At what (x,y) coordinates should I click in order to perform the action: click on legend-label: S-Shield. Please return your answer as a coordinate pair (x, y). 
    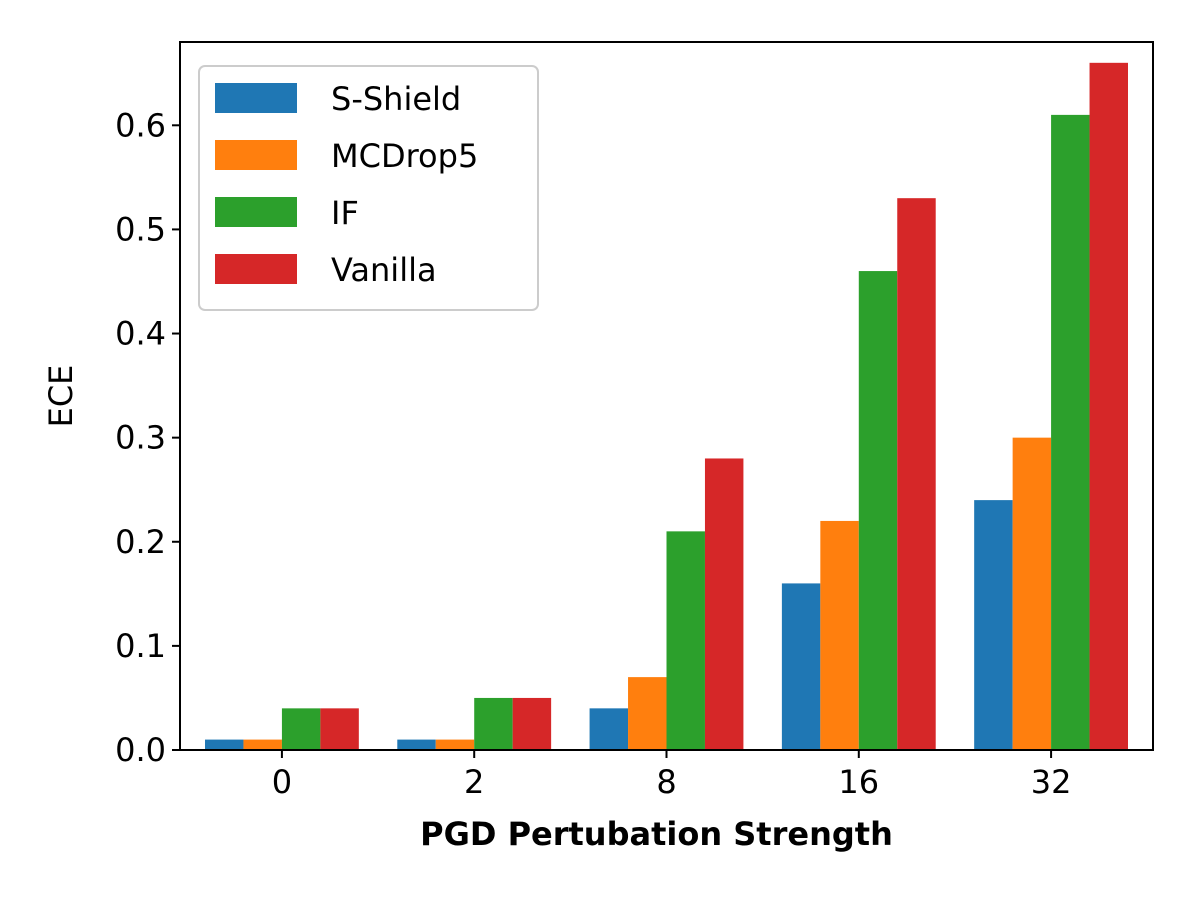
    Looking at the image, I should click on (396, 99).